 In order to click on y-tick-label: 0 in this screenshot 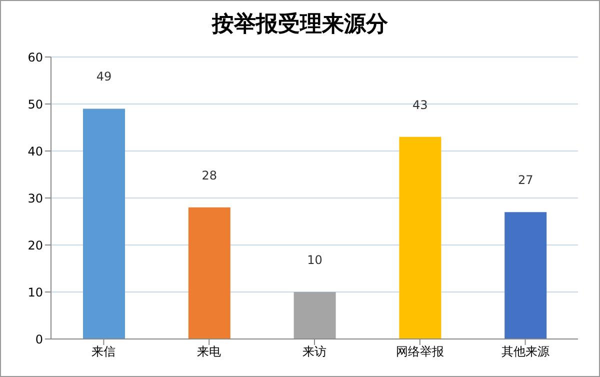, I will do `click(39, 339)`.